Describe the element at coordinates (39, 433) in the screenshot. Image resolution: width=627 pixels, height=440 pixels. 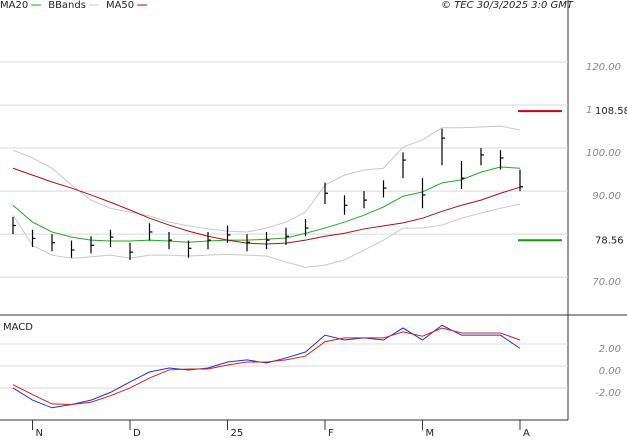
I see `x-tick-label: N` at that location.